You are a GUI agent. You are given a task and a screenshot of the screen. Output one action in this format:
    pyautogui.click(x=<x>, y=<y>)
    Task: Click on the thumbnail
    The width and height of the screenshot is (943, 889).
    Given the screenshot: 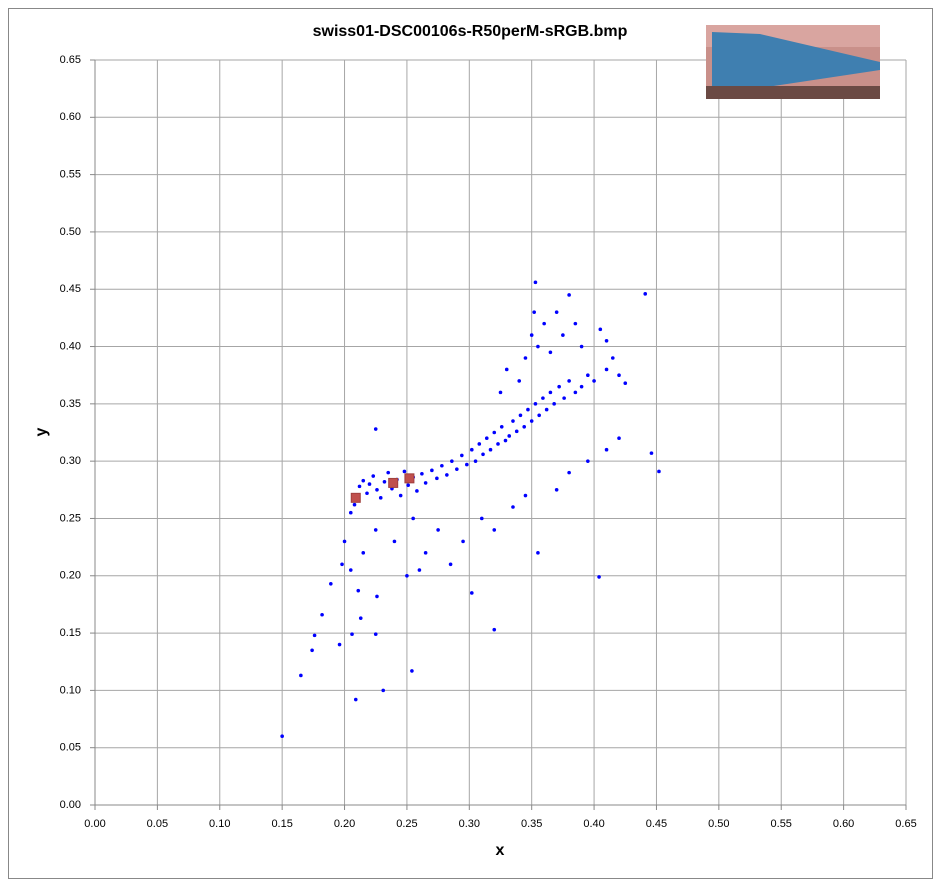 What is the action you would take?
    pyautogui.click(x=793, y=62)
    